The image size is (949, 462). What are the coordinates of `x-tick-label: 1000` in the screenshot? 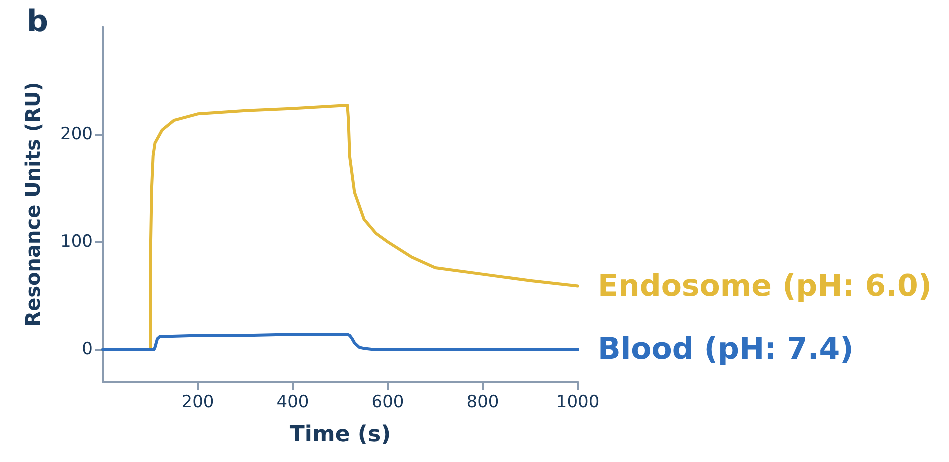 It's located at (578, 402).